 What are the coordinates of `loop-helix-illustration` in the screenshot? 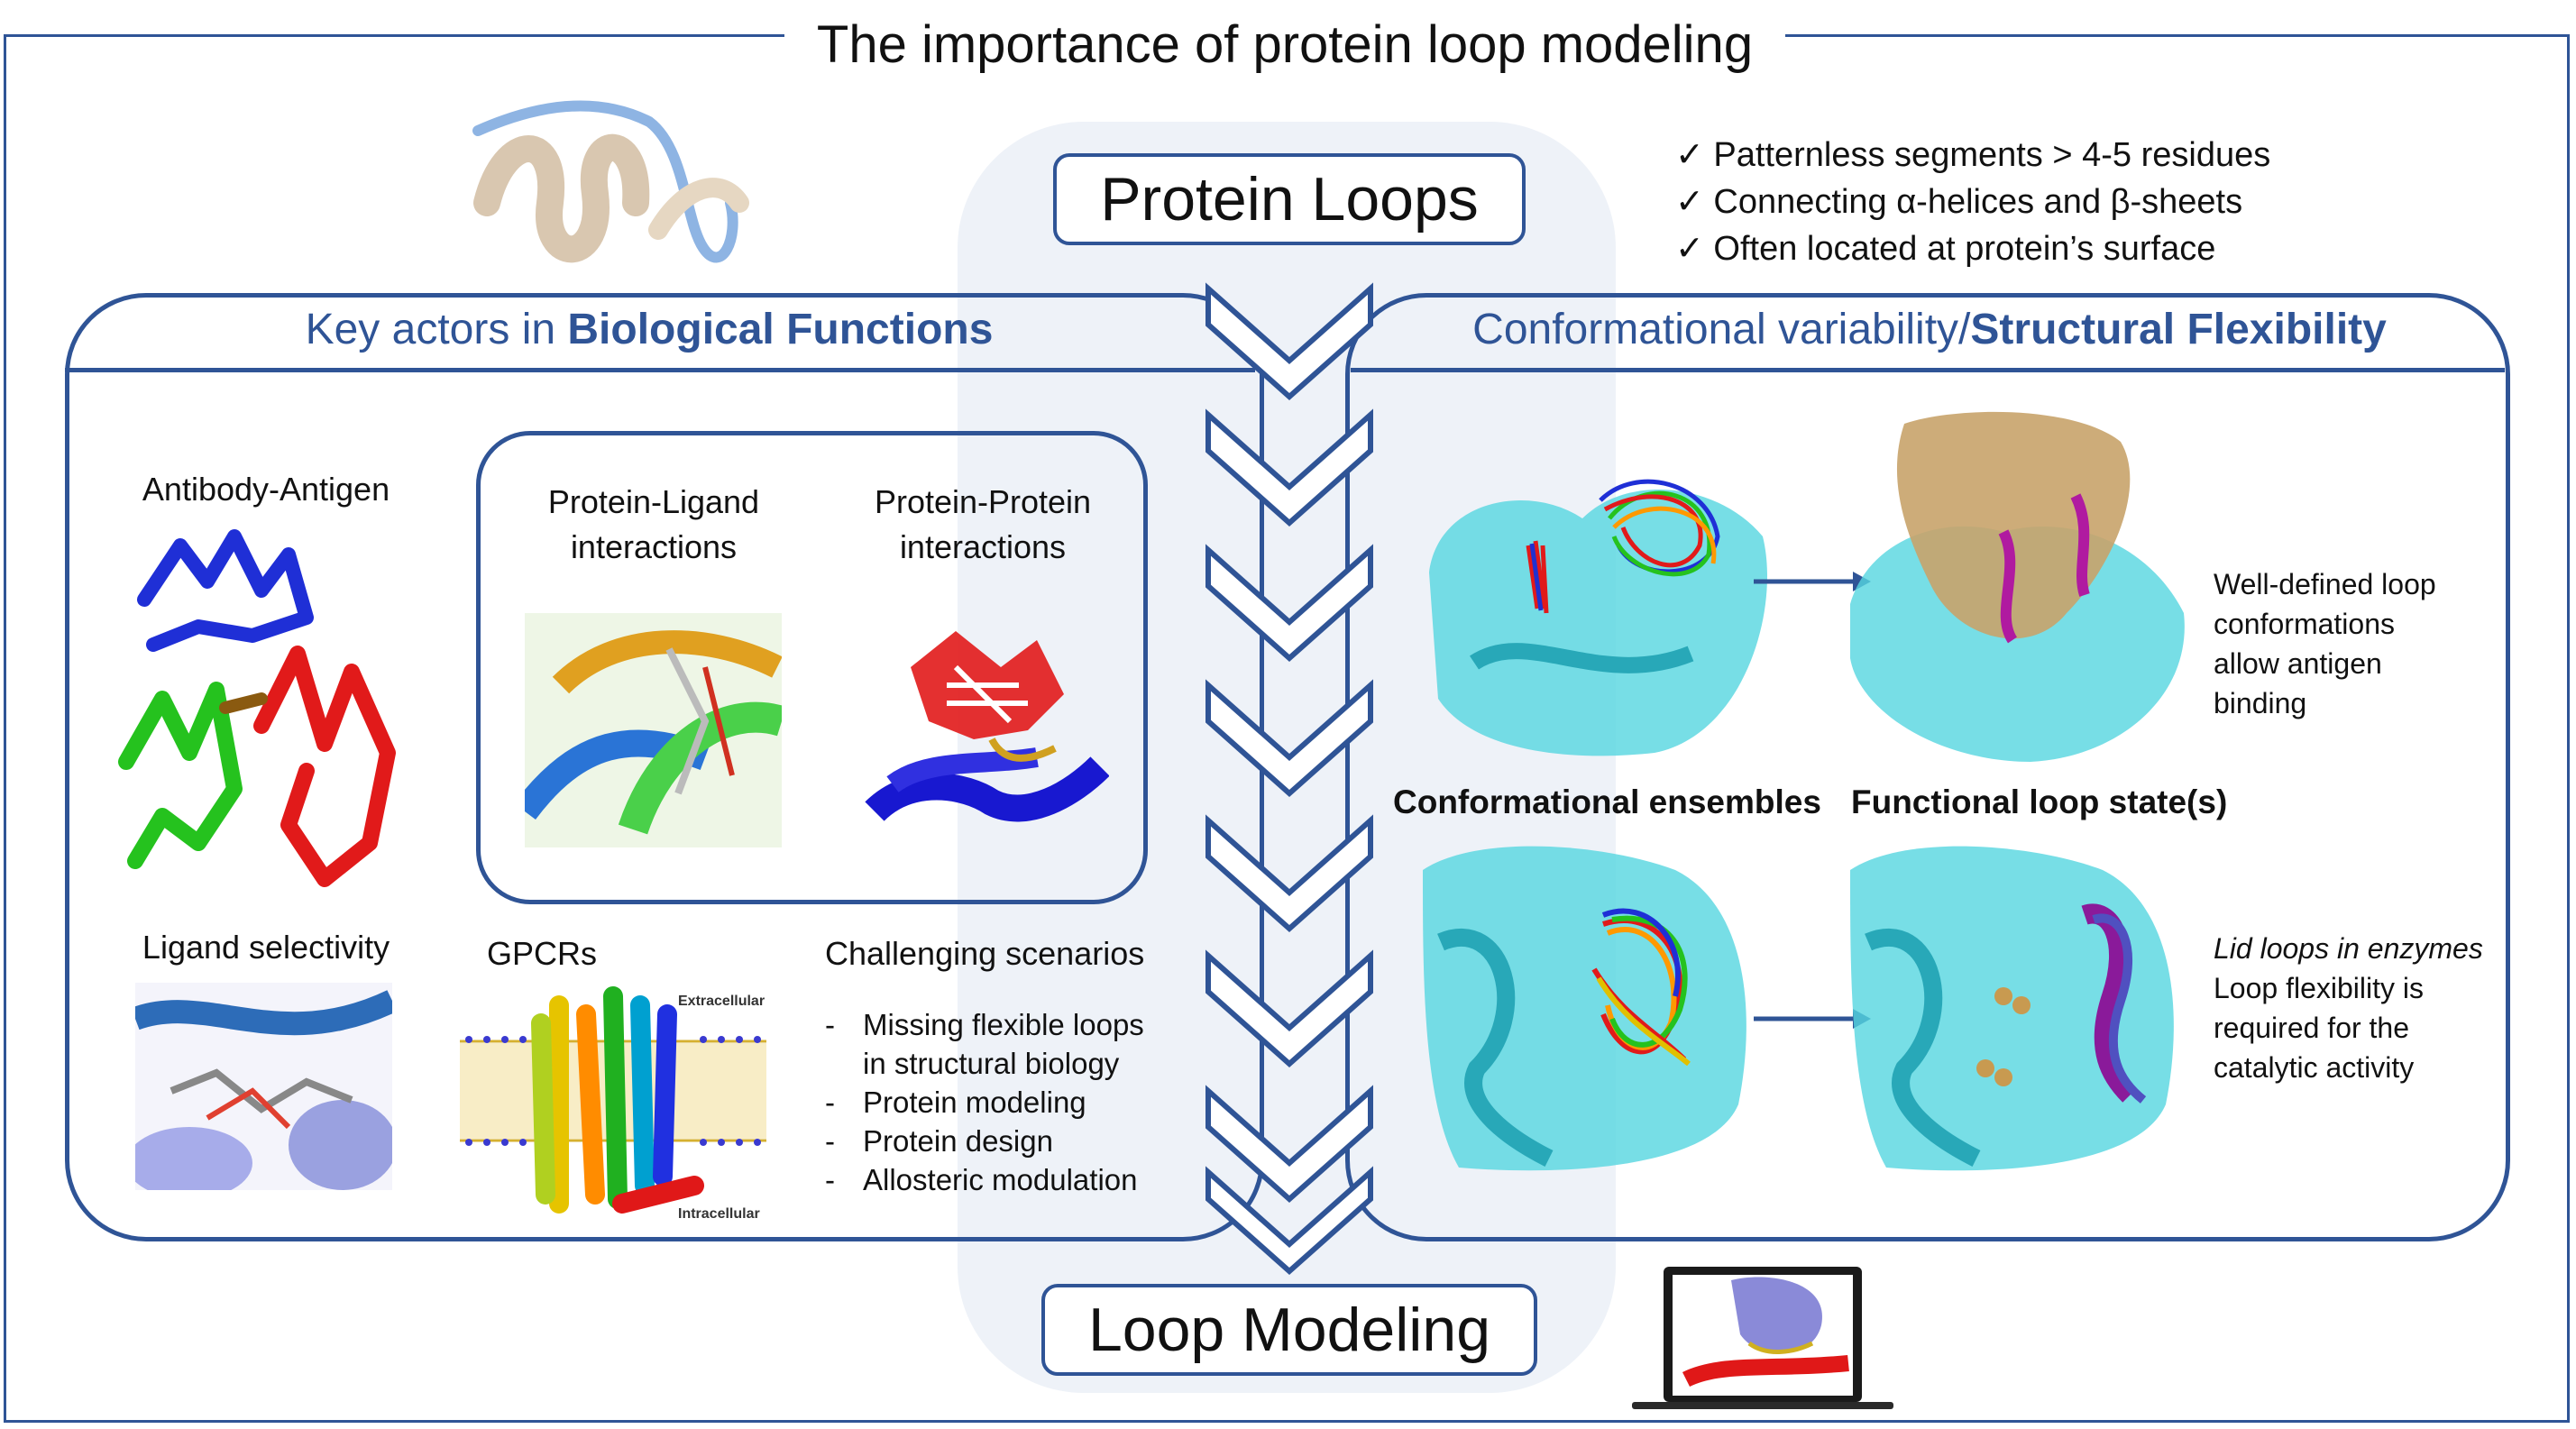 It's located at (610, 181).